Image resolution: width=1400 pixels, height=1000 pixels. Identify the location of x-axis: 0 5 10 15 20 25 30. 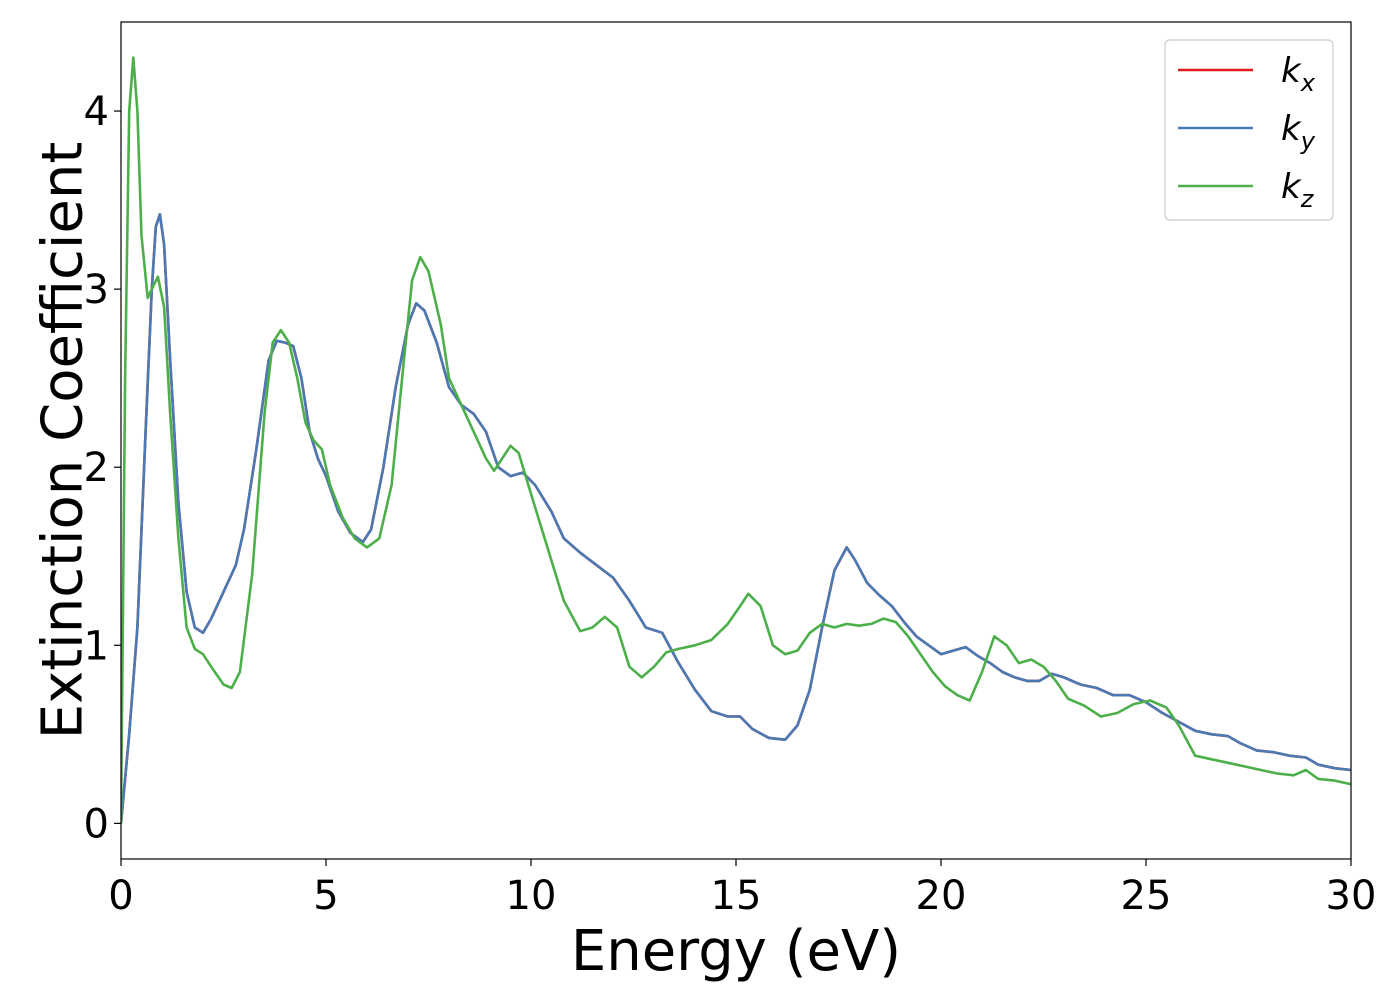
(742, 889).